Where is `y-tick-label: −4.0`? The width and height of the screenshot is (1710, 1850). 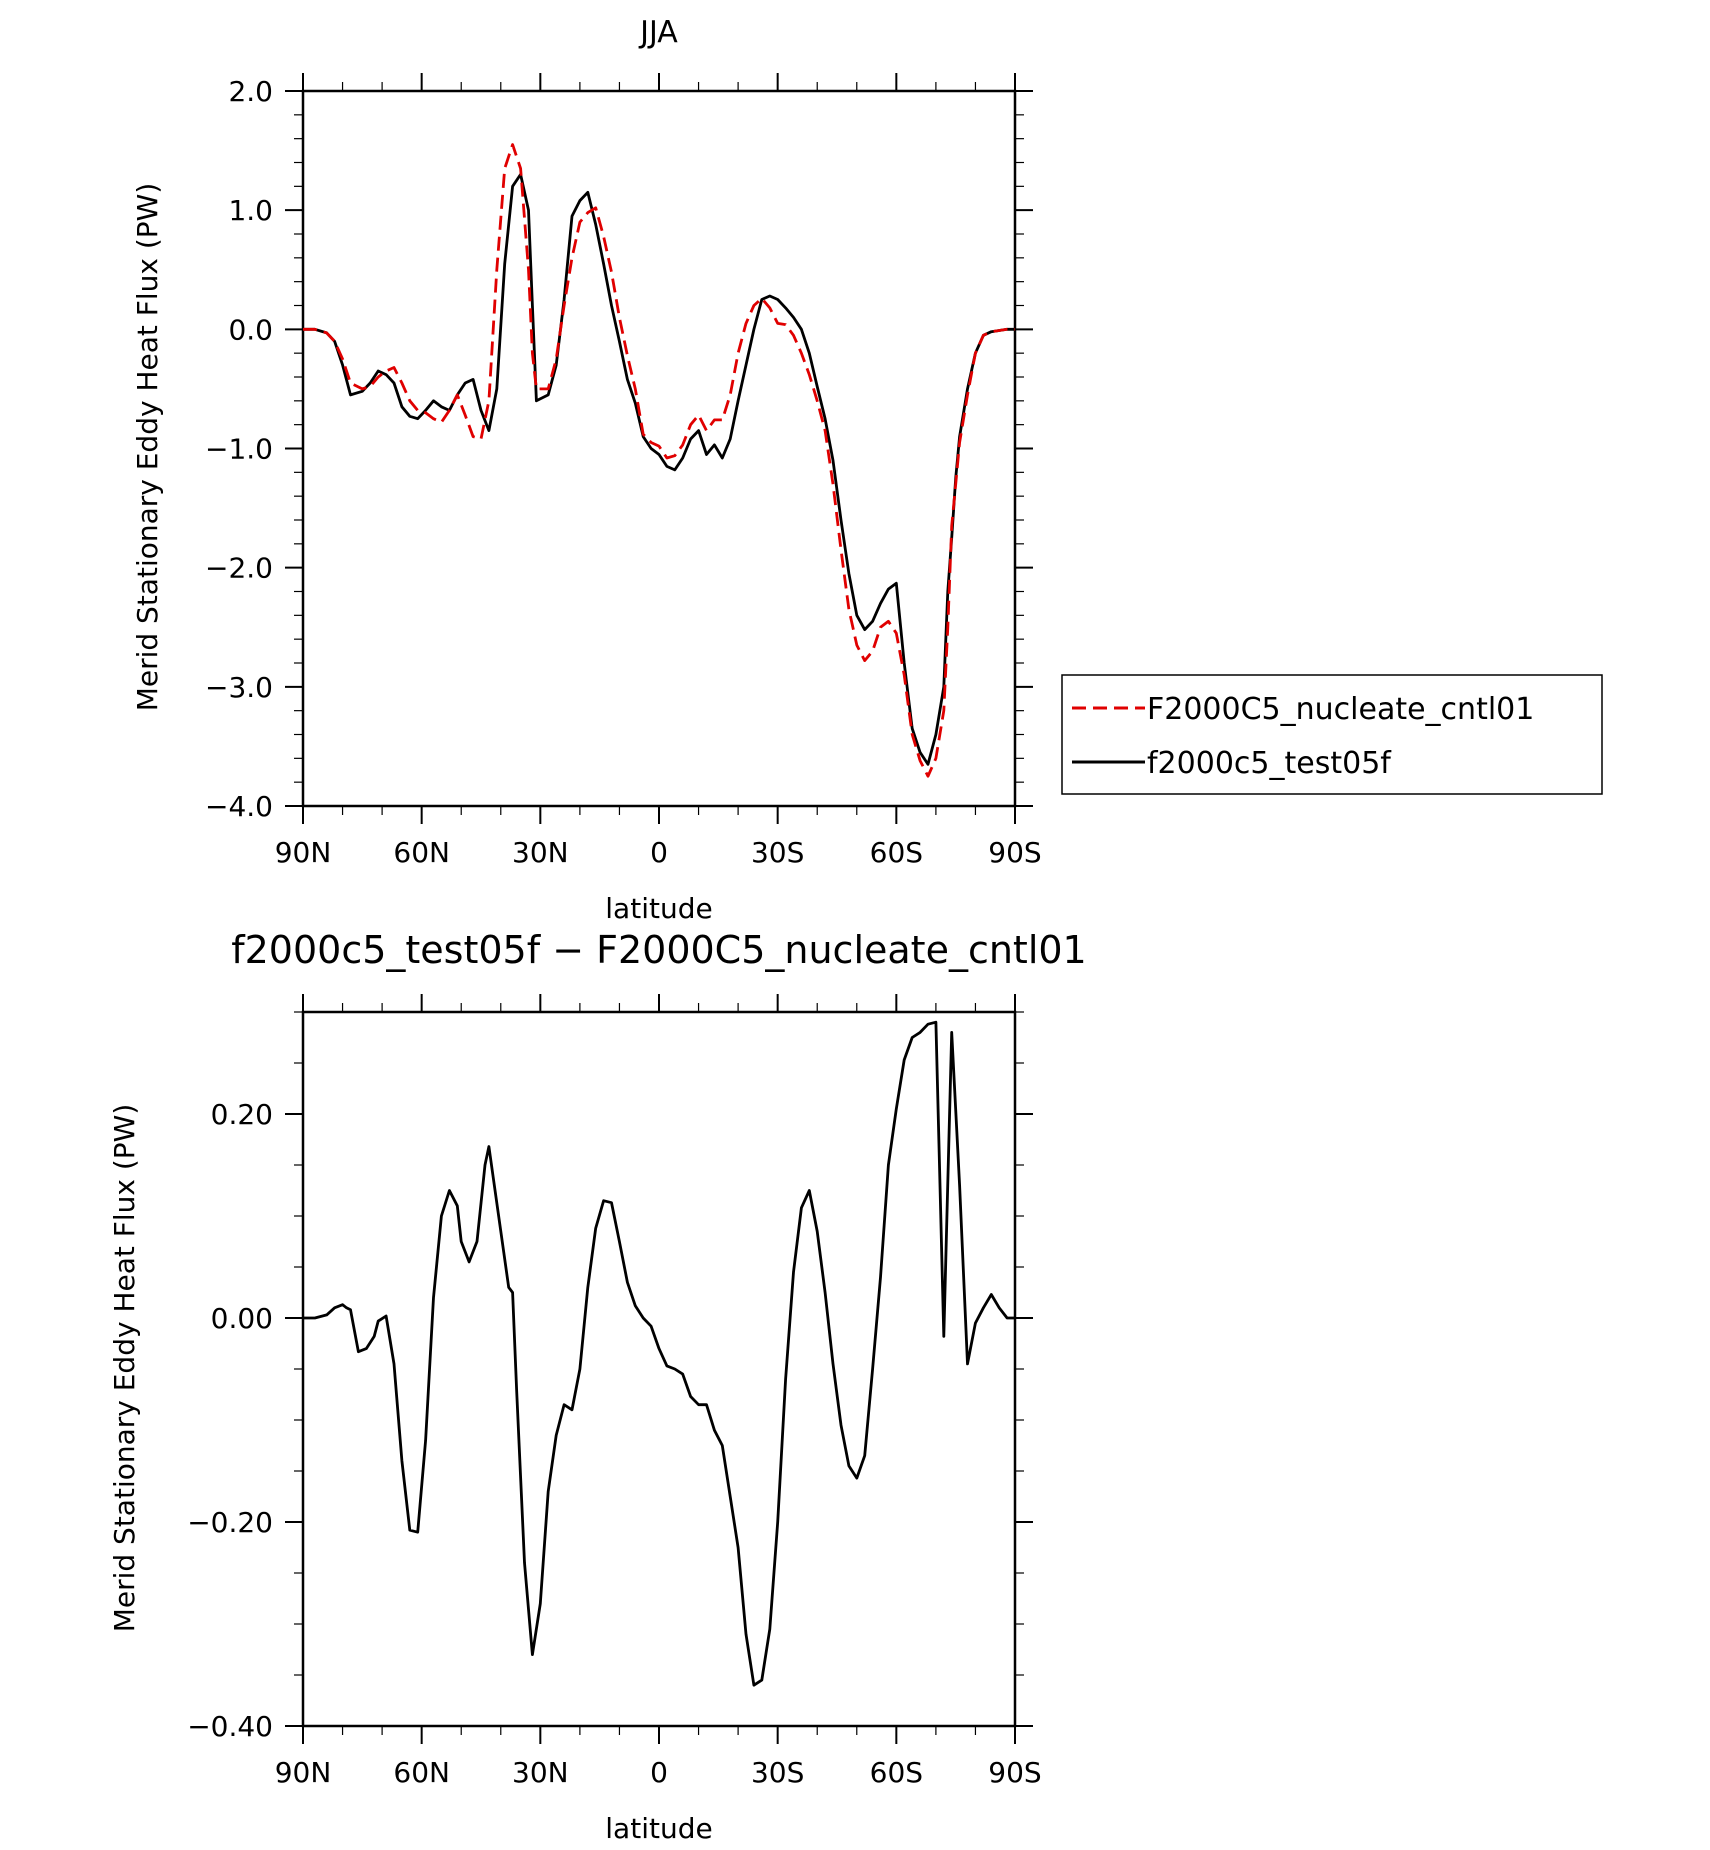 y-tick-label: −4.0 is located at coordinates (239, 806).